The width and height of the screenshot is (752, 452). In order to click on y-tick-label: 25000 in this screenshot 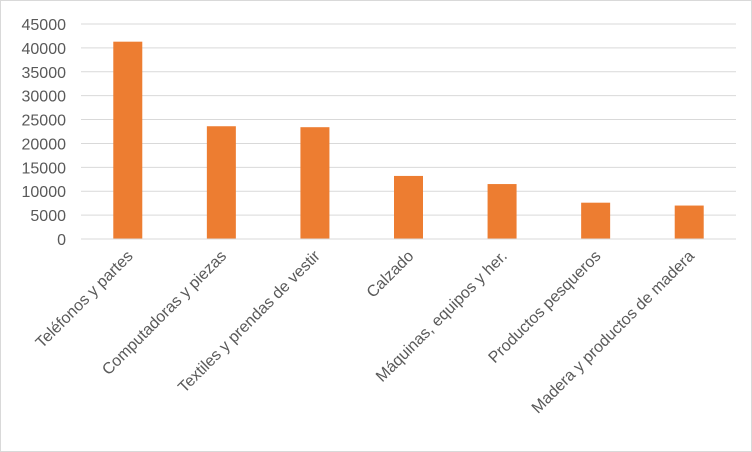, I will do `click(44, 121)`.